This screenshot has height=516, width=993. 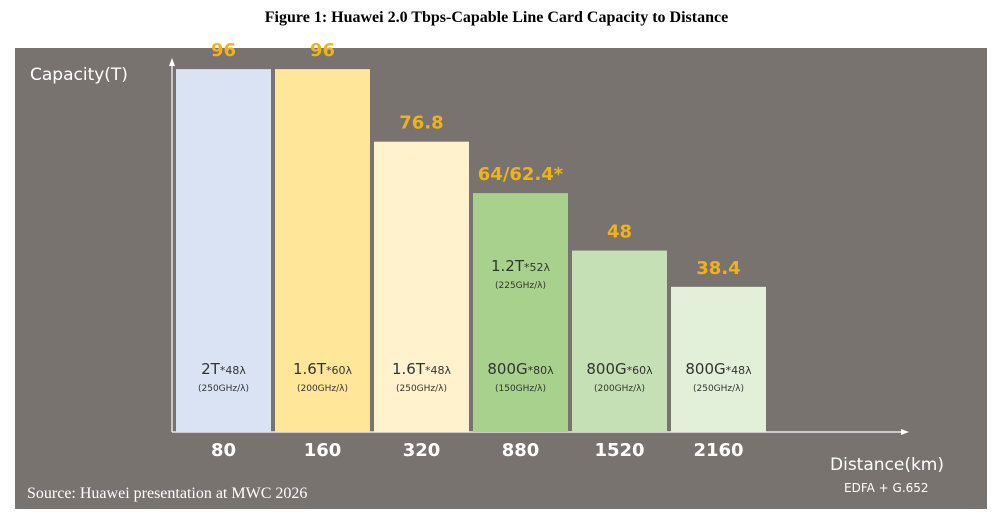 I want to click on bar-config-880: 800G*80λ, so click(x=520, y=369).